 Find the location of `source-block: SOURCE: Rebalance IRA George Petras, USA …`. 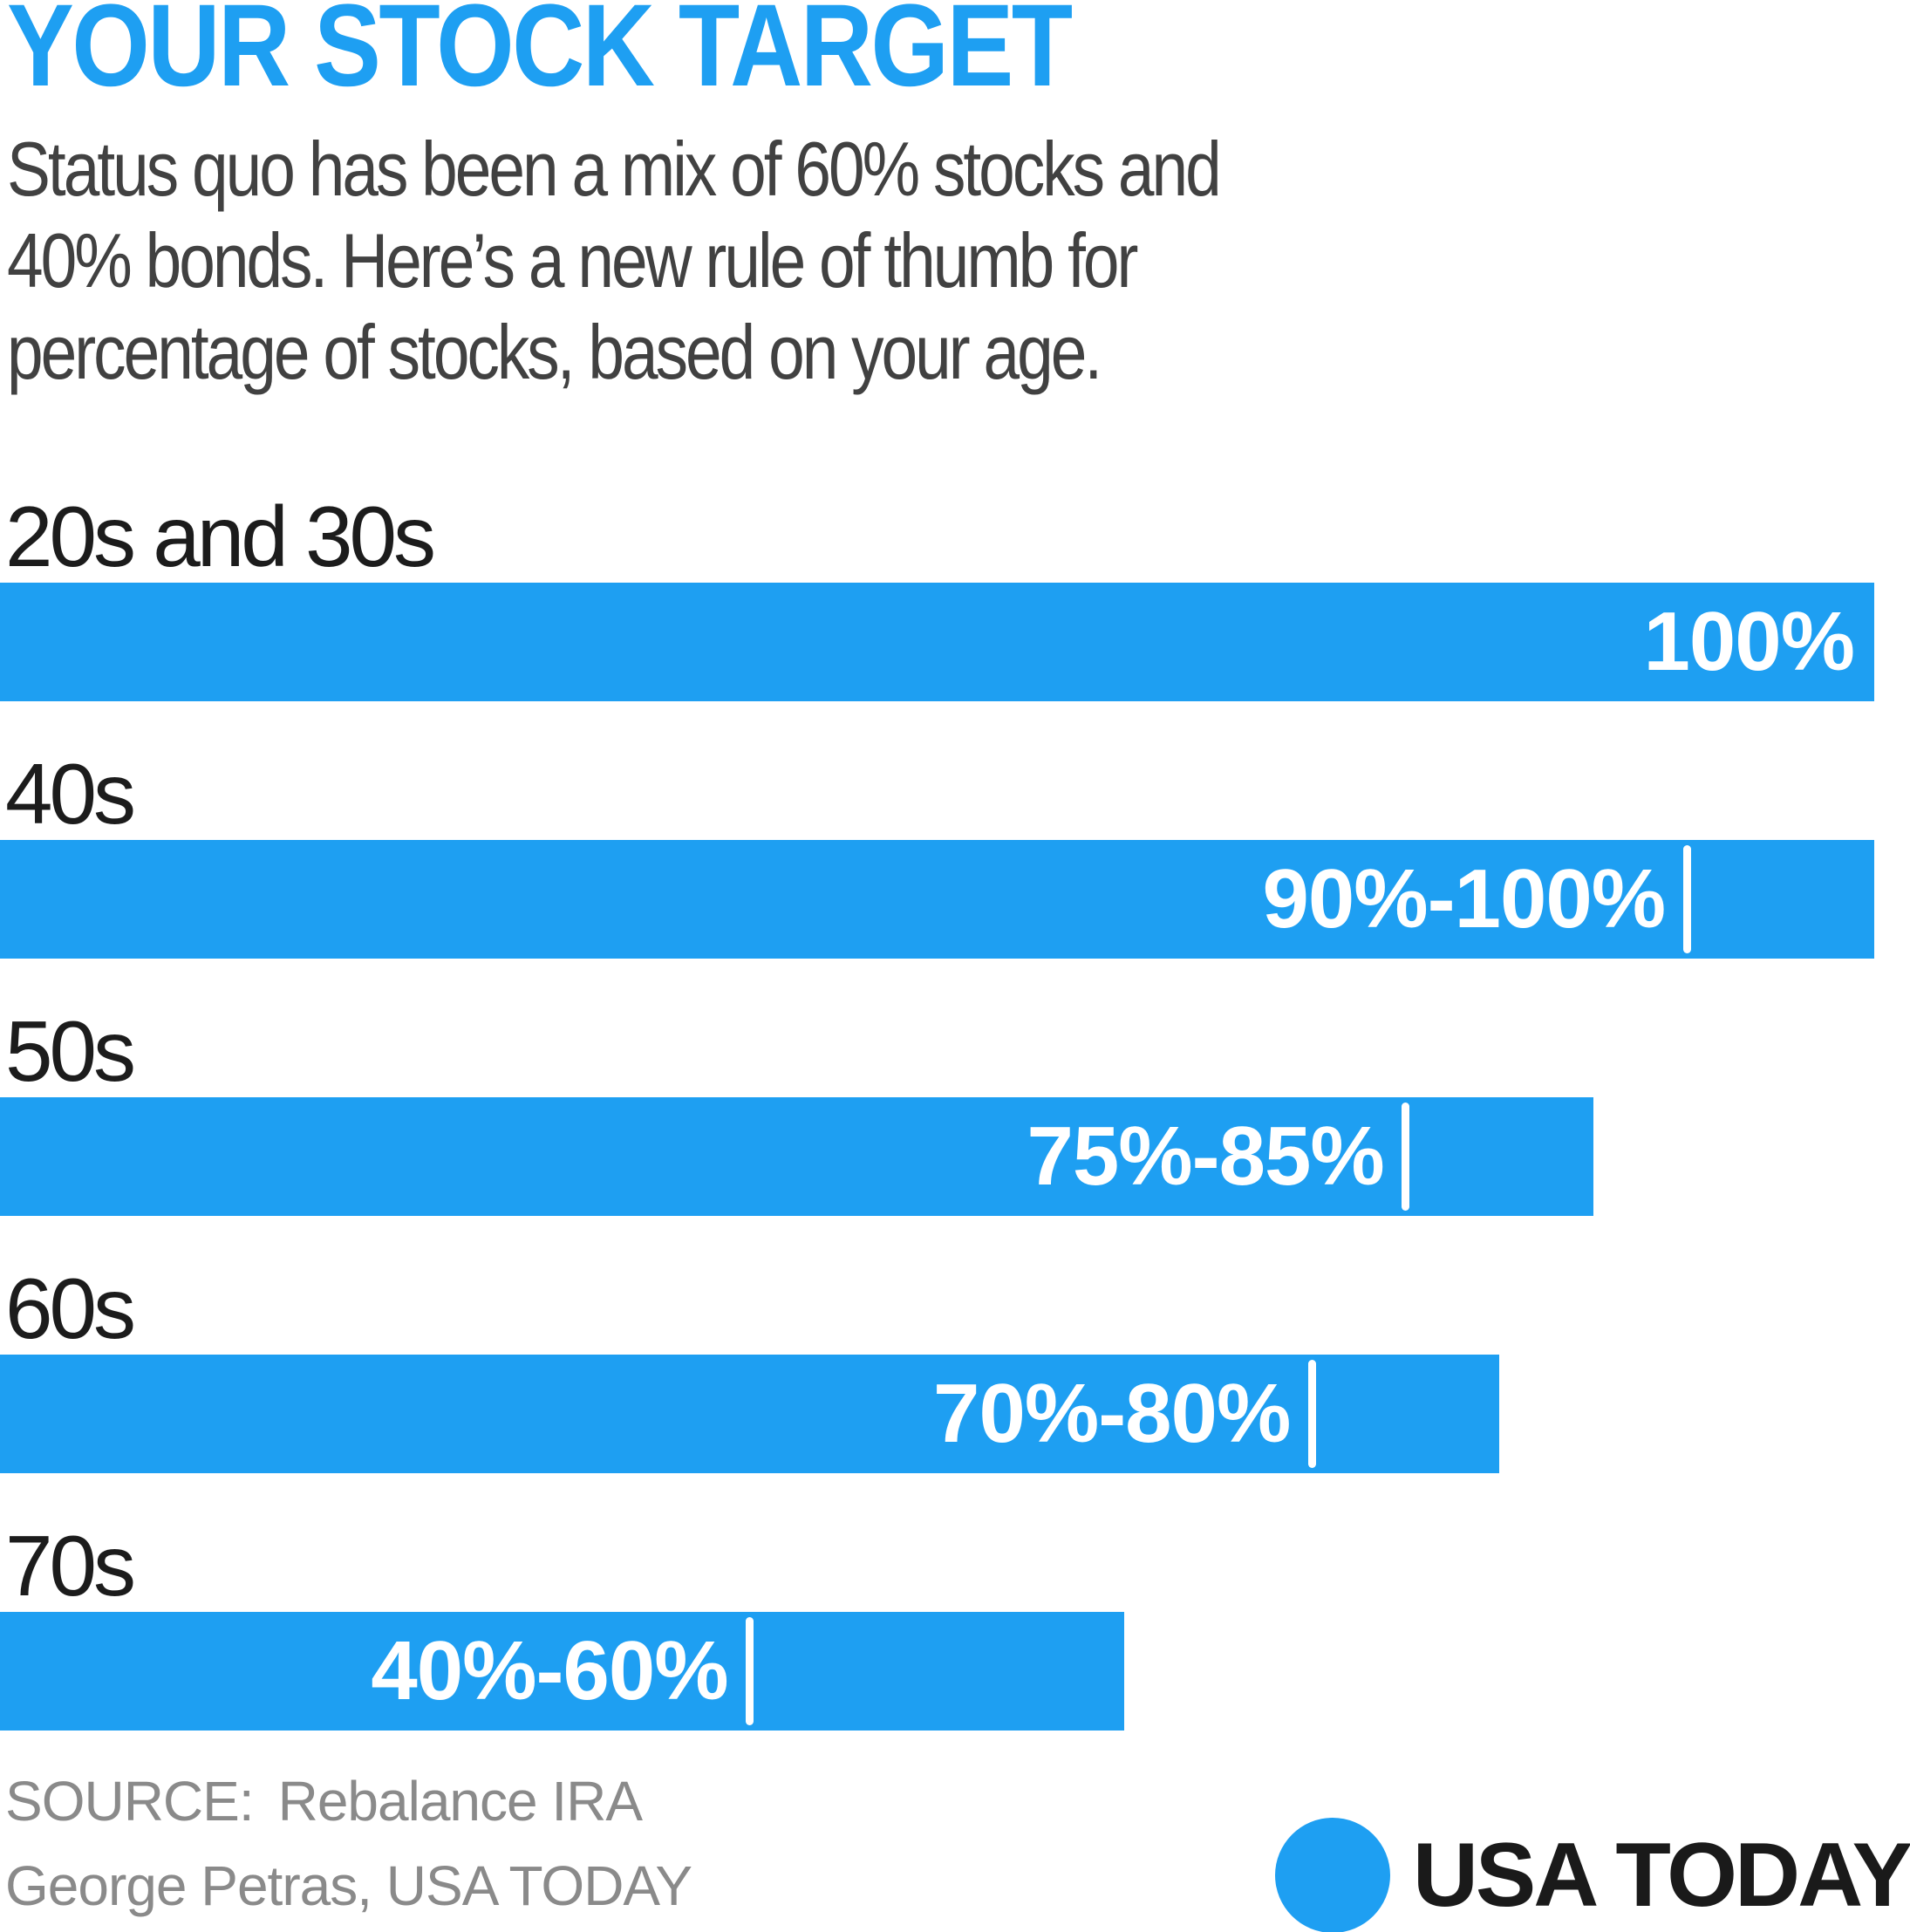

source-block: SOURCE: Rebalance IRA George Petras, USA … is located at coordinates (957, 1844).